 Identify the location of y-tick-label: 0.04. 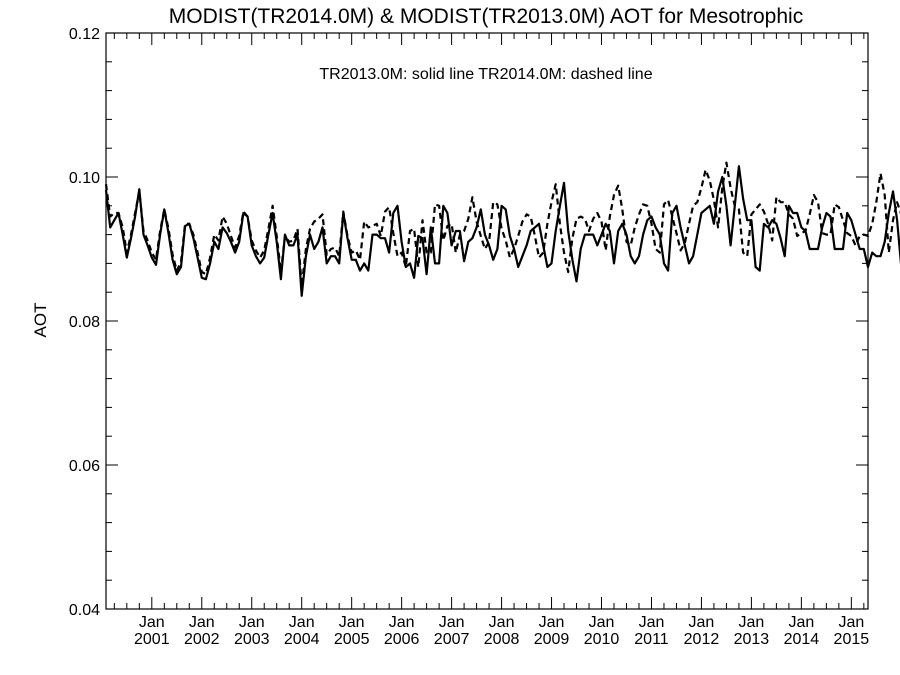
(84, 610).